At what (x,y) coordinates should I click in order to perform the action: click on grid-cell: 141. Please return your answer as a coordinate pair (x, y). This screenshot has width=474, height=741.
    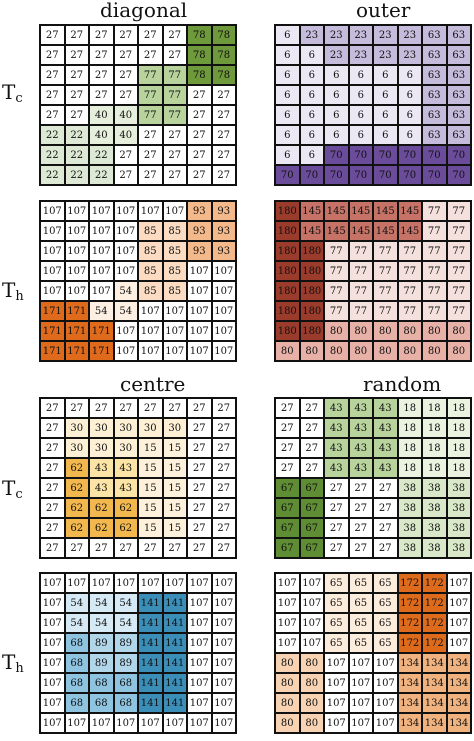
    Looking at the image, I should click on (174, 683).